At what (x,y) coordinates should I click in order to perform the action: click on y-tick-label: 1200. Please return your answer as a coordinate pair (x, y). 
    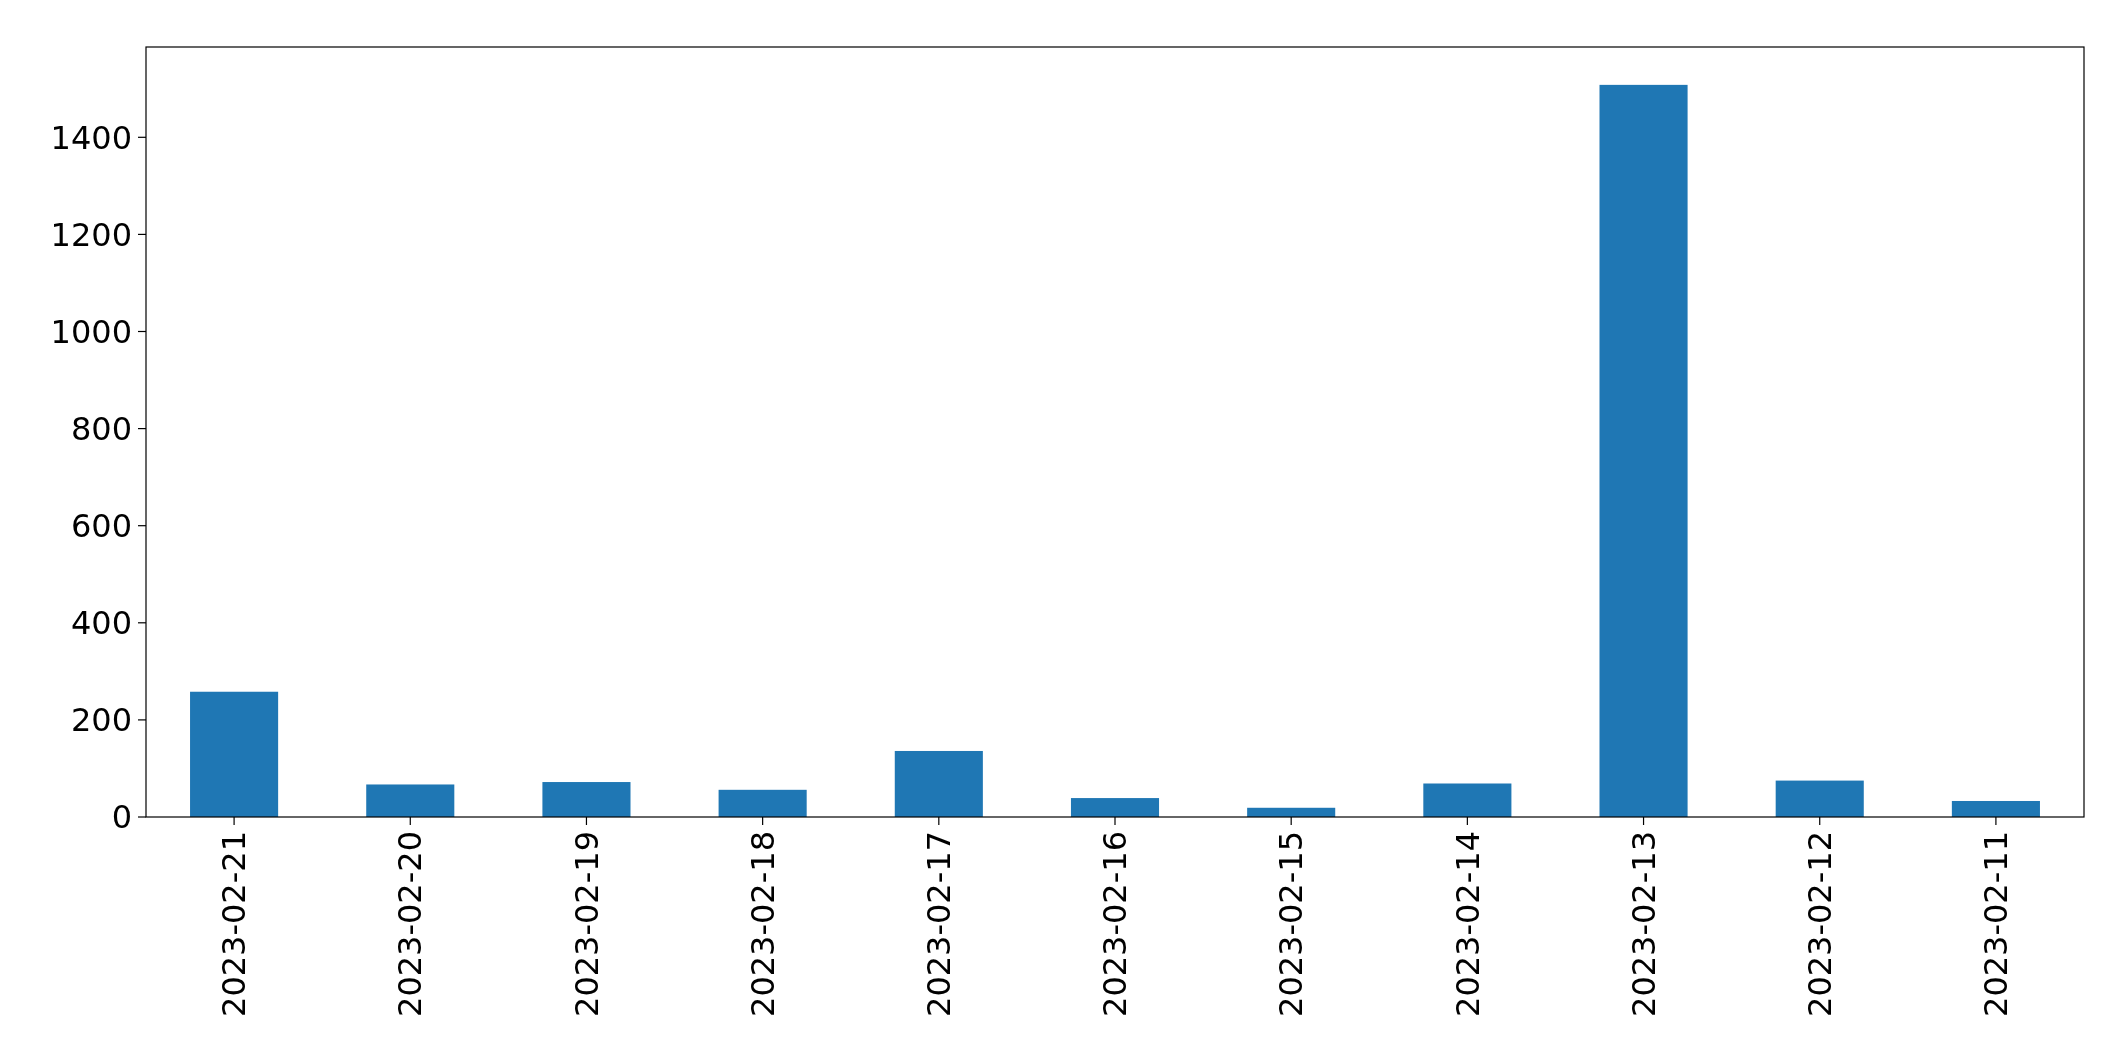
    Looking at the image, I should click on (91, 234).